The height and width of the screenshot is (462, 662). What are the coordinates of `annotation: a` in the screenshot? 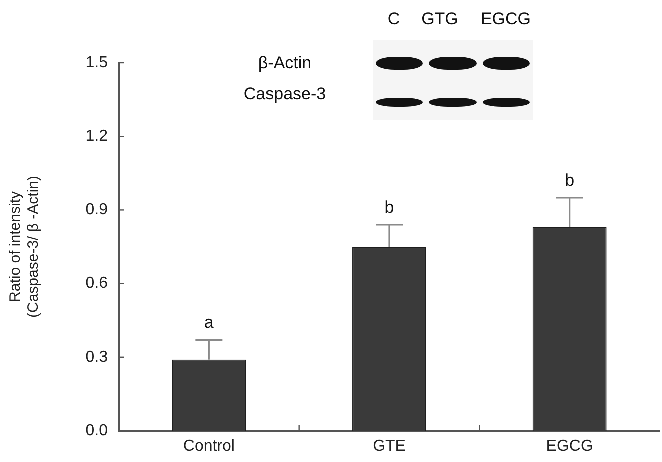 It's located at (209, 322).